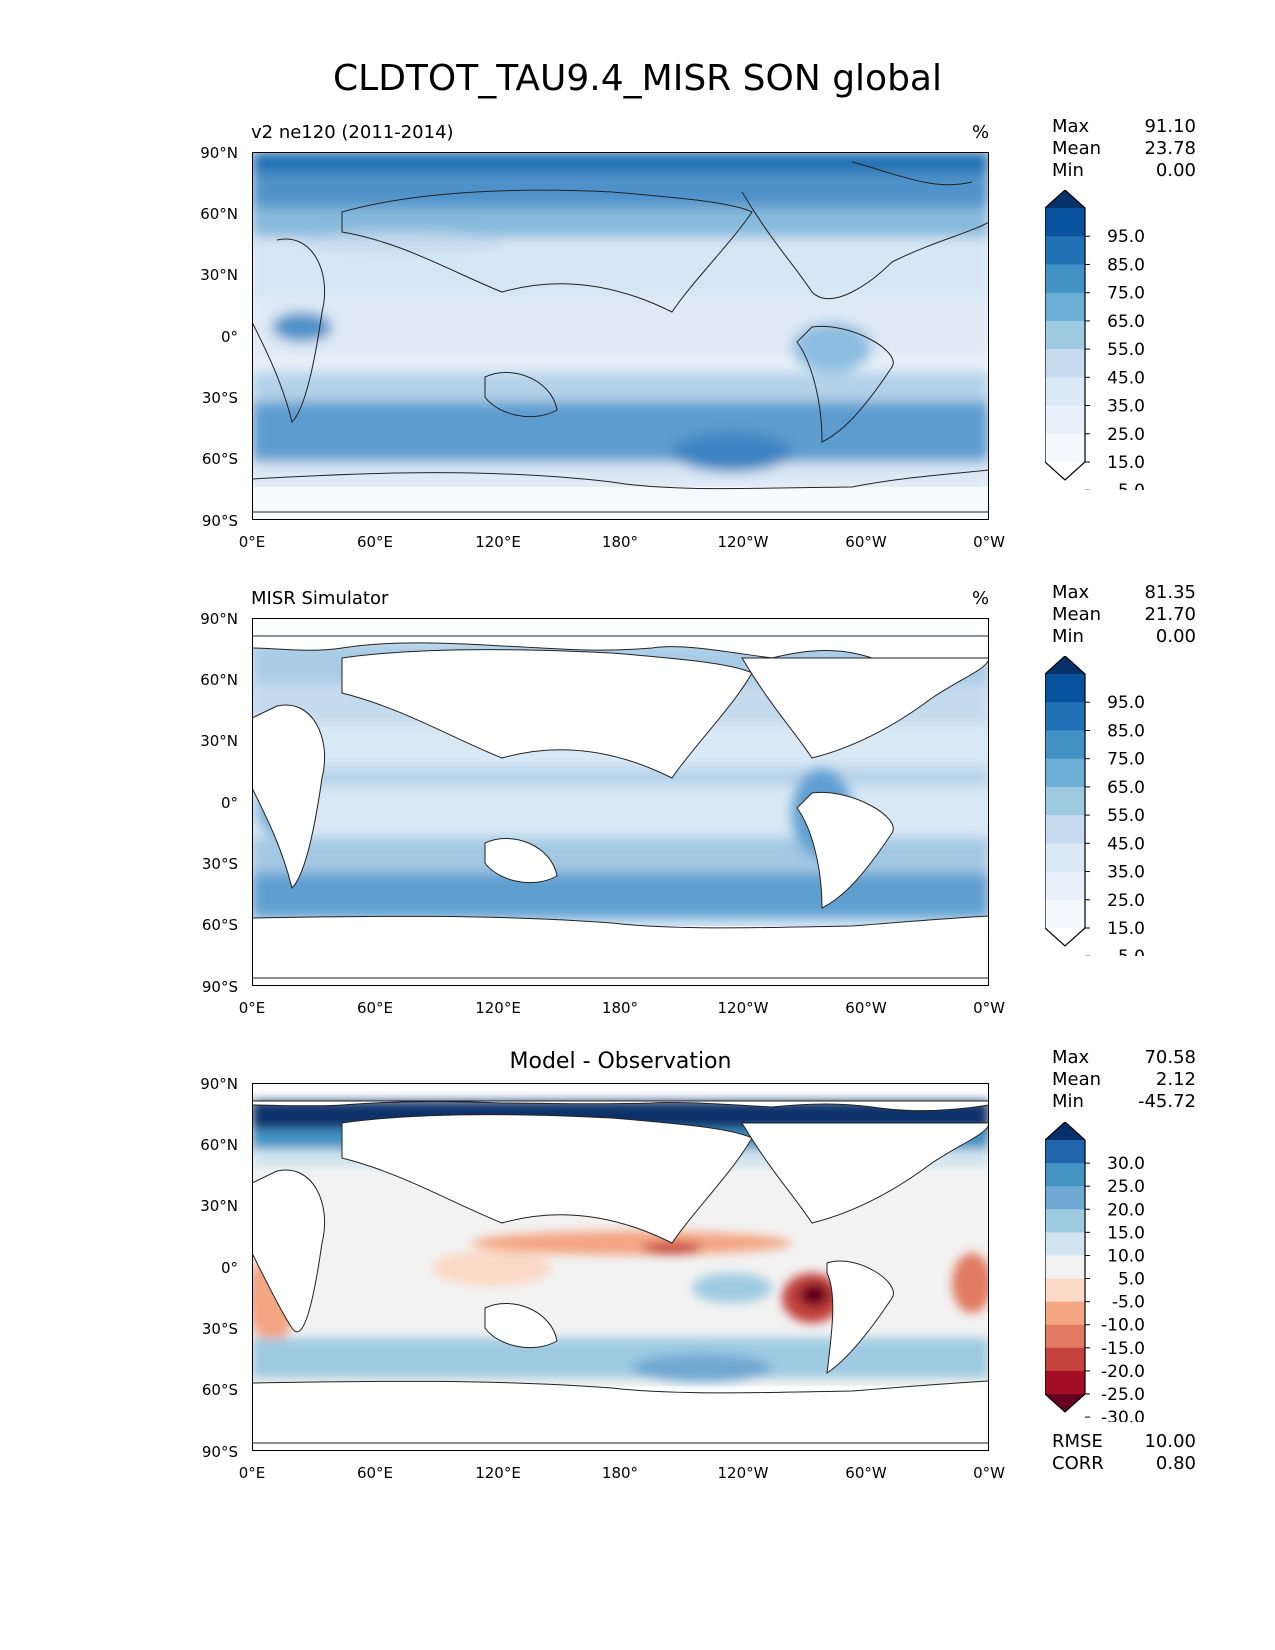 The width and height of the screenshot is (1275, 1650). I want to click on panel-3-field, so click(620, 1275).